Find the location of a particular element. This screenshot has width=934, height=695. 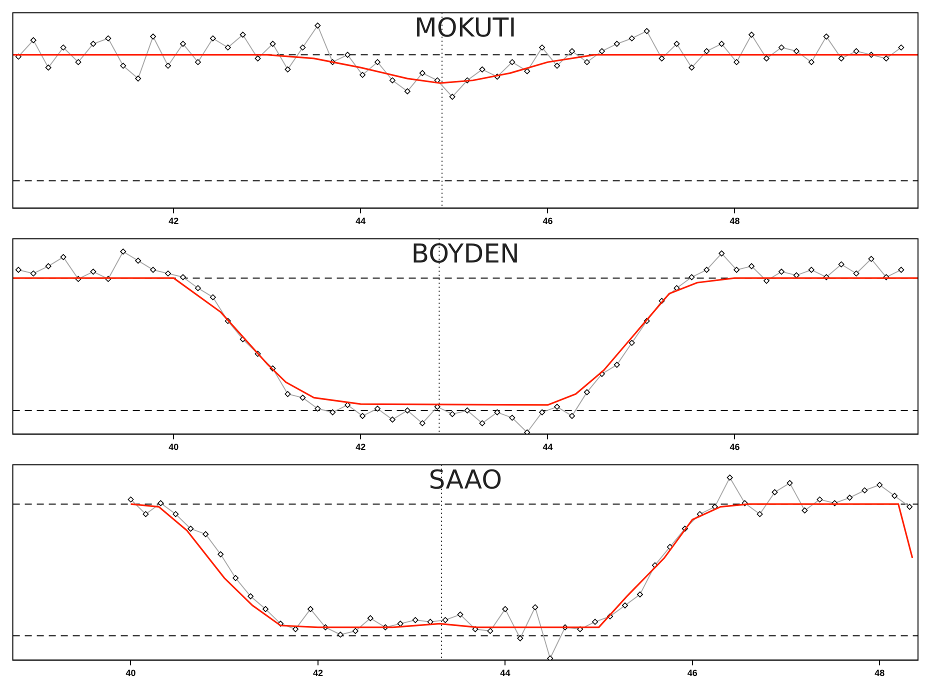

chart-title: SAAO is located at coordinates (465, 481).